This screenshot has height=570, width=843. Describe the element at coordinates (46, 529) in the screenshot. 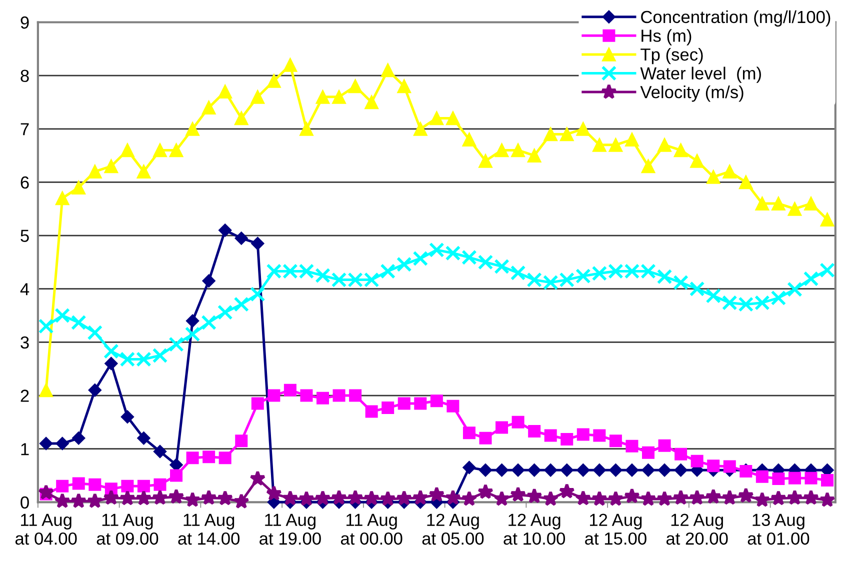

I see `x-tick-label: 11 Aug at 04.00` at that location.